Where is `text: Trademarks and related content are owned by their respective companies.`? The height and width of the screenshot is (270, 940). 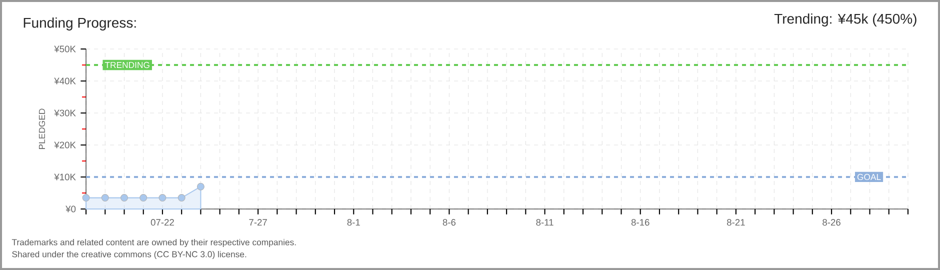 text: Trademarks and related content are owned by their respective companies. is located at coordinates (154, 243).